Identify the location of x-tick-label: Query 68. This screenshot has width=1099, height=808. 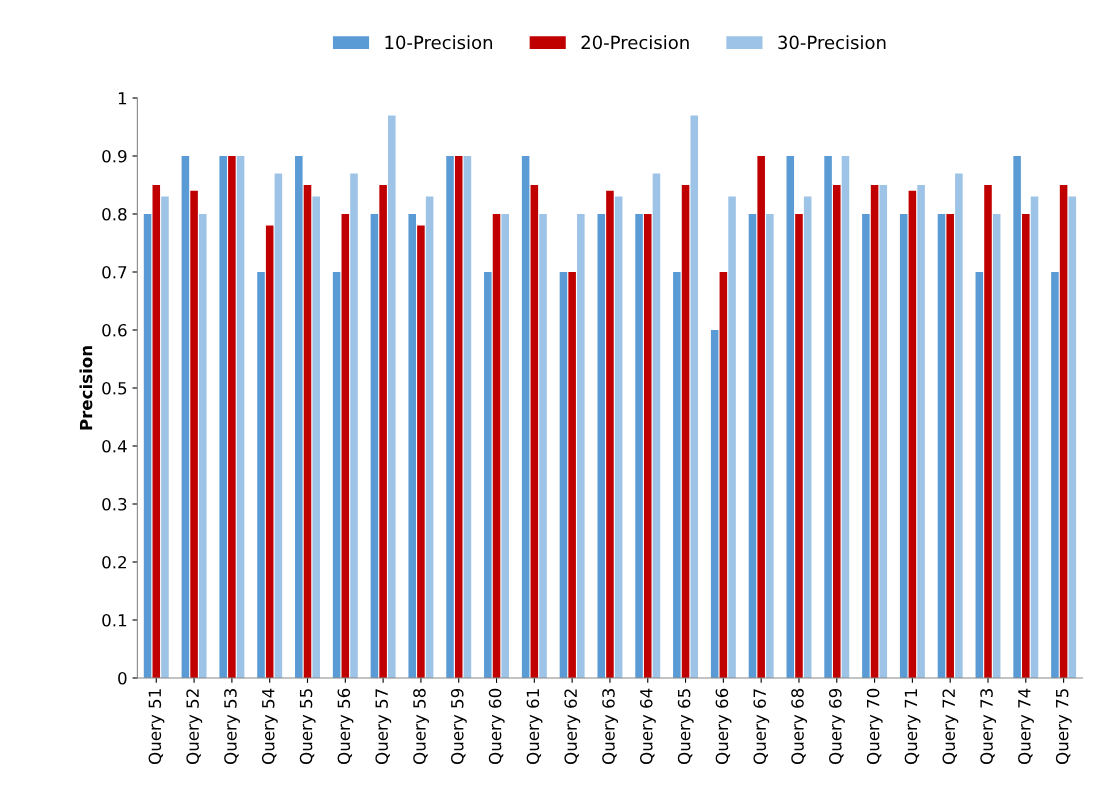
(799, 726).